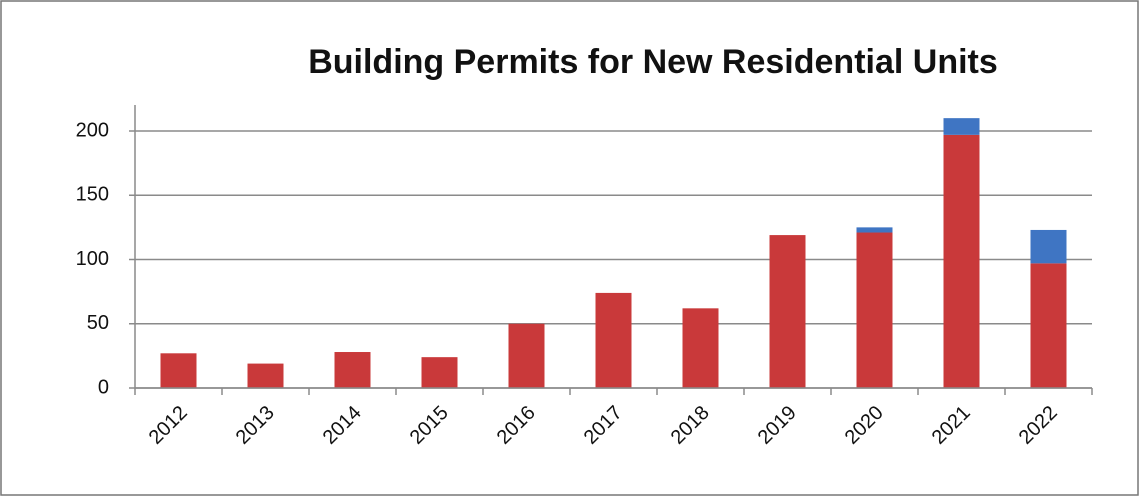  I want to click on y-tick-label: 50, so click(98, 323).